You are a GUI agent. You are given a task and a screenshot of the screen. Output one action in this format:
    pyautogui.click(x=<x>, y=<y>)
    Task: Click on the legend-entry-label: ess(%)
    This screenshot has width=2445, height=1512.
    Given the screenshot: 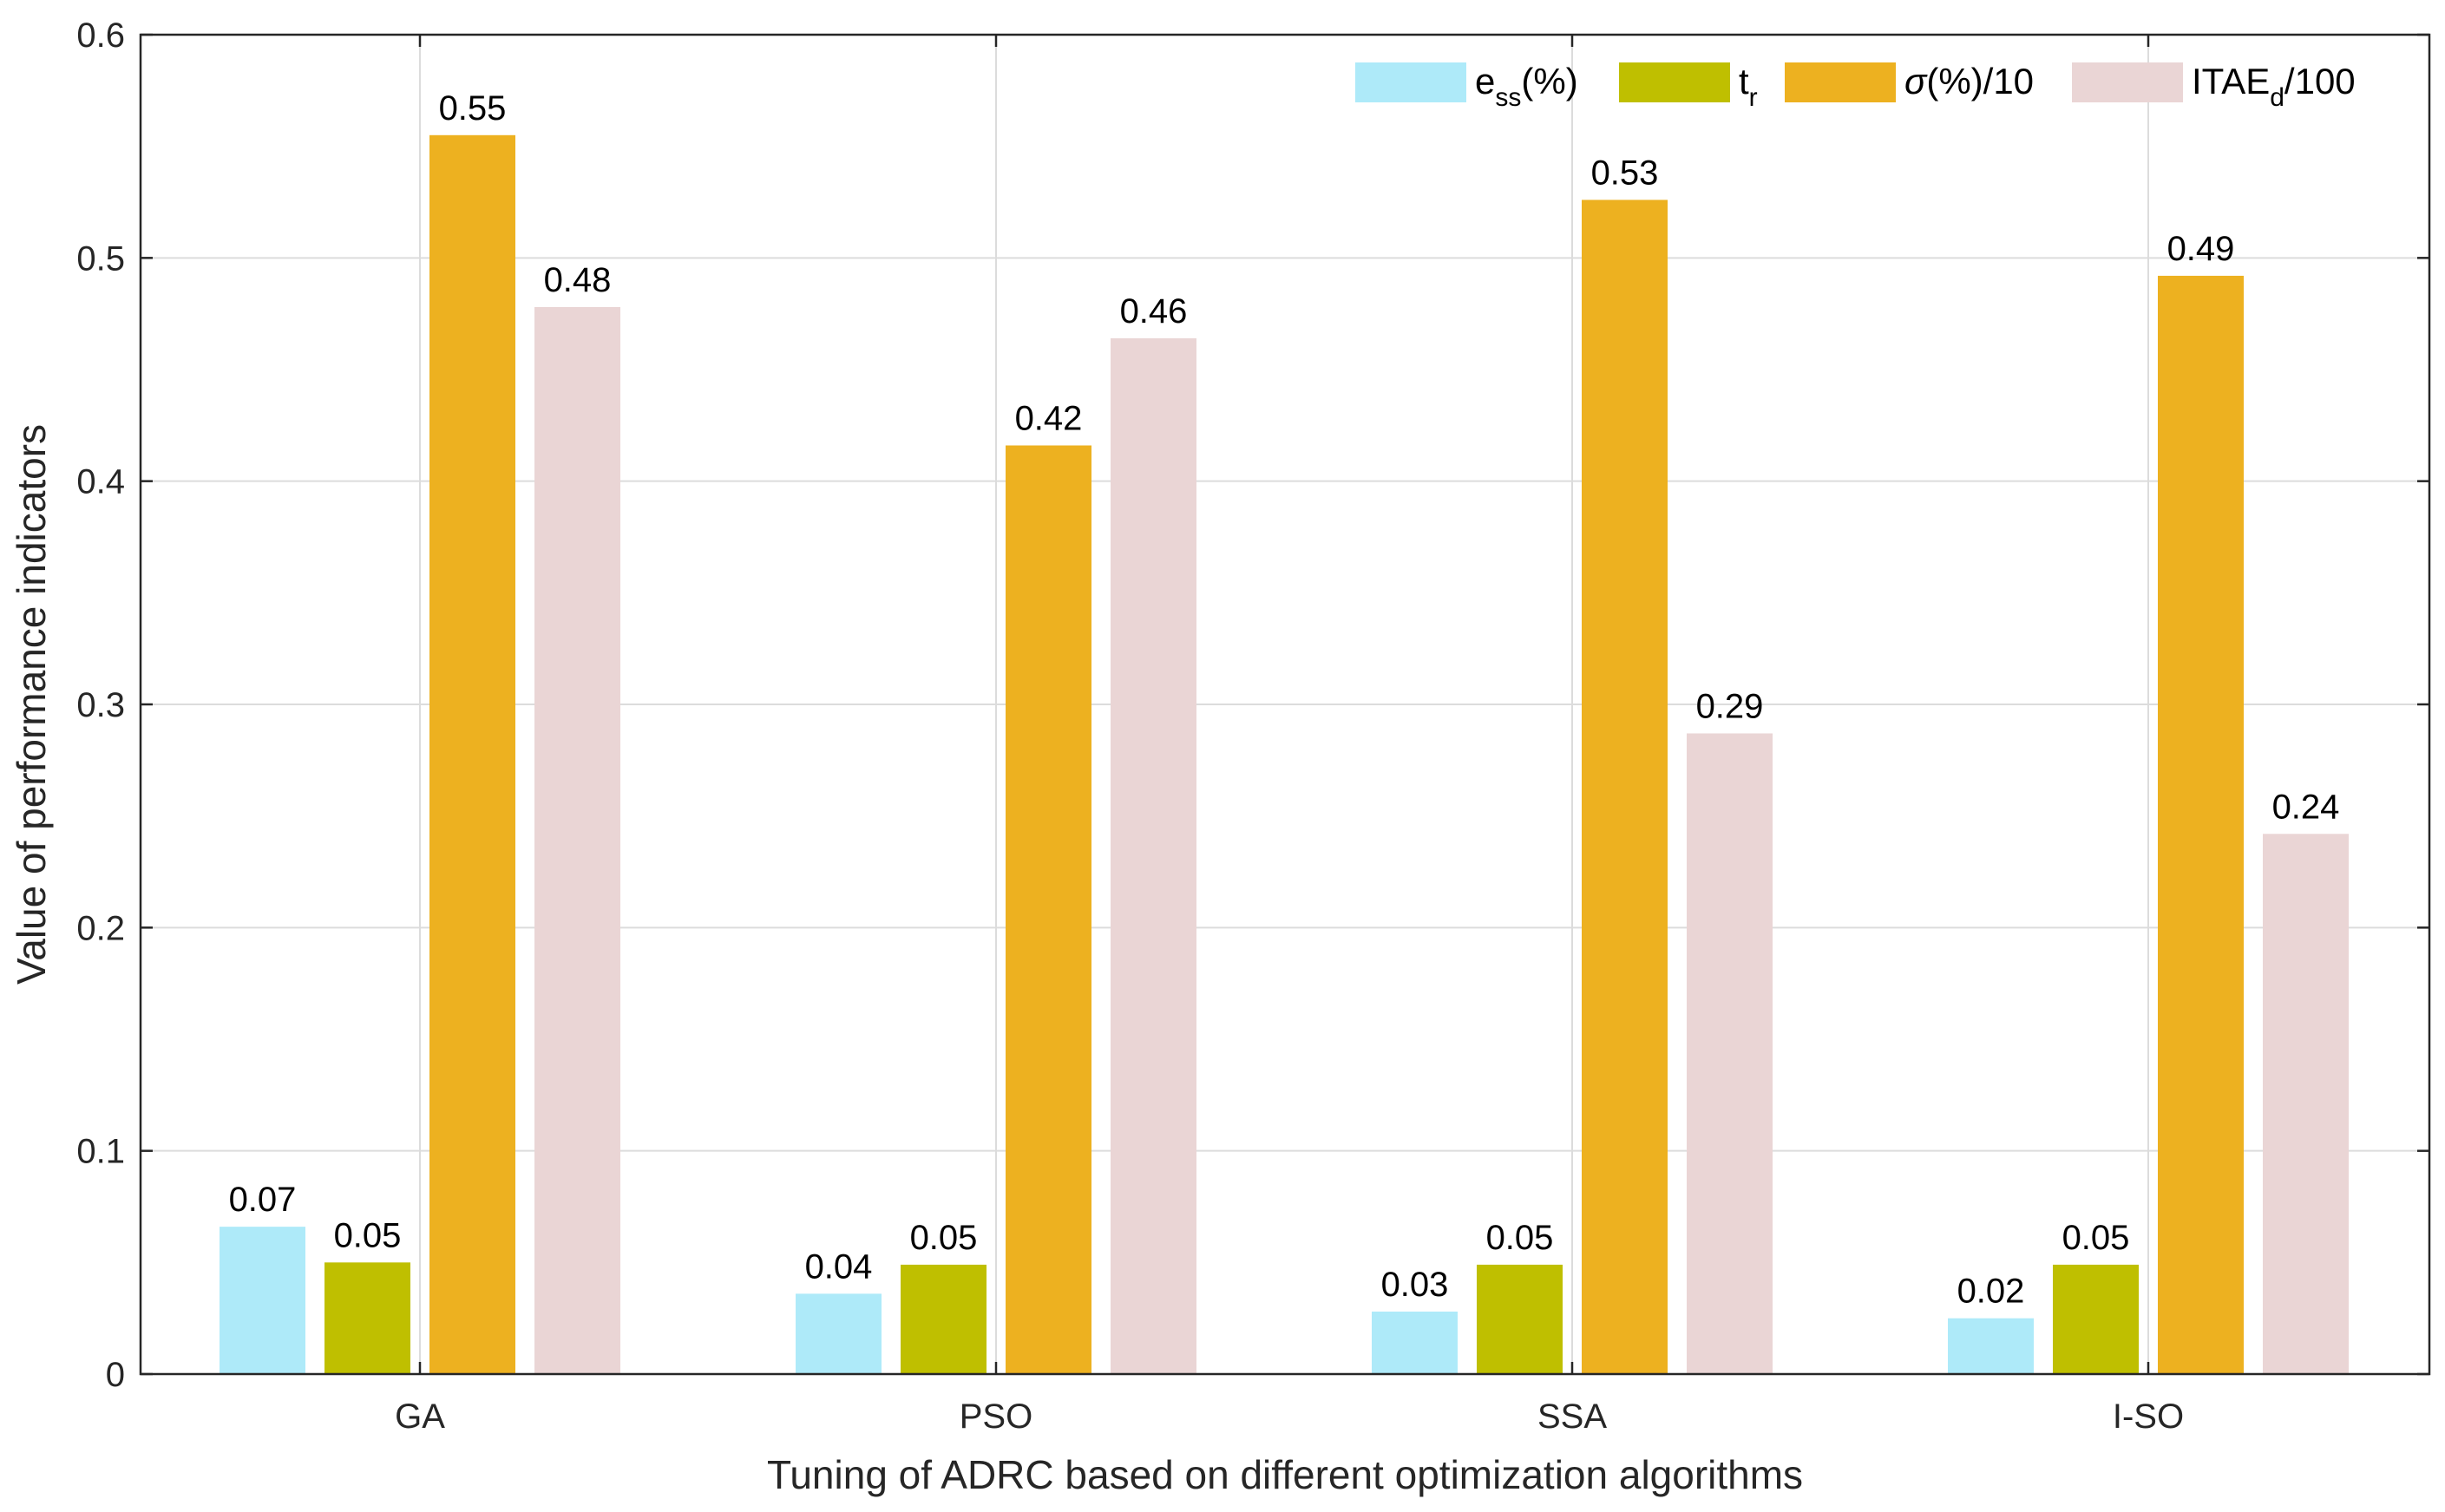 What is the action you would take?
    pyautogui.click(x=1526, y=86)
    